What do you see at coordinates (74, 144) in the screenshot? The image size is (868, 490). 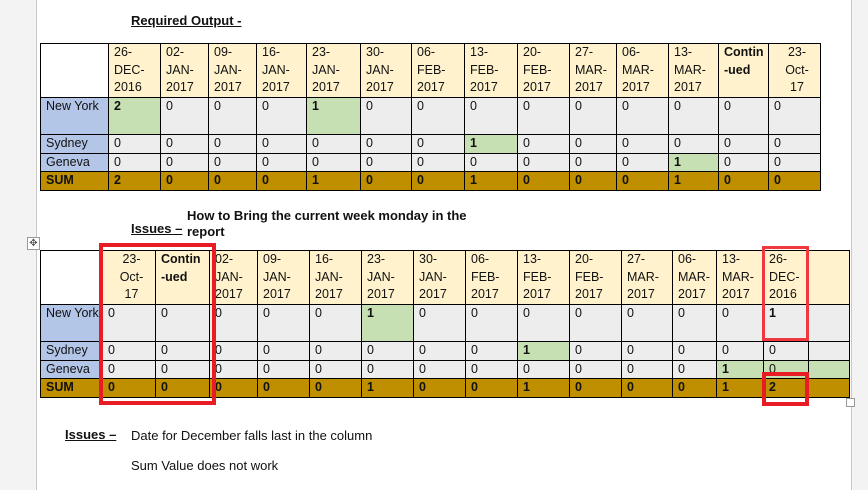 I see `row-label: Sydney` at bounding box center [74, 144].